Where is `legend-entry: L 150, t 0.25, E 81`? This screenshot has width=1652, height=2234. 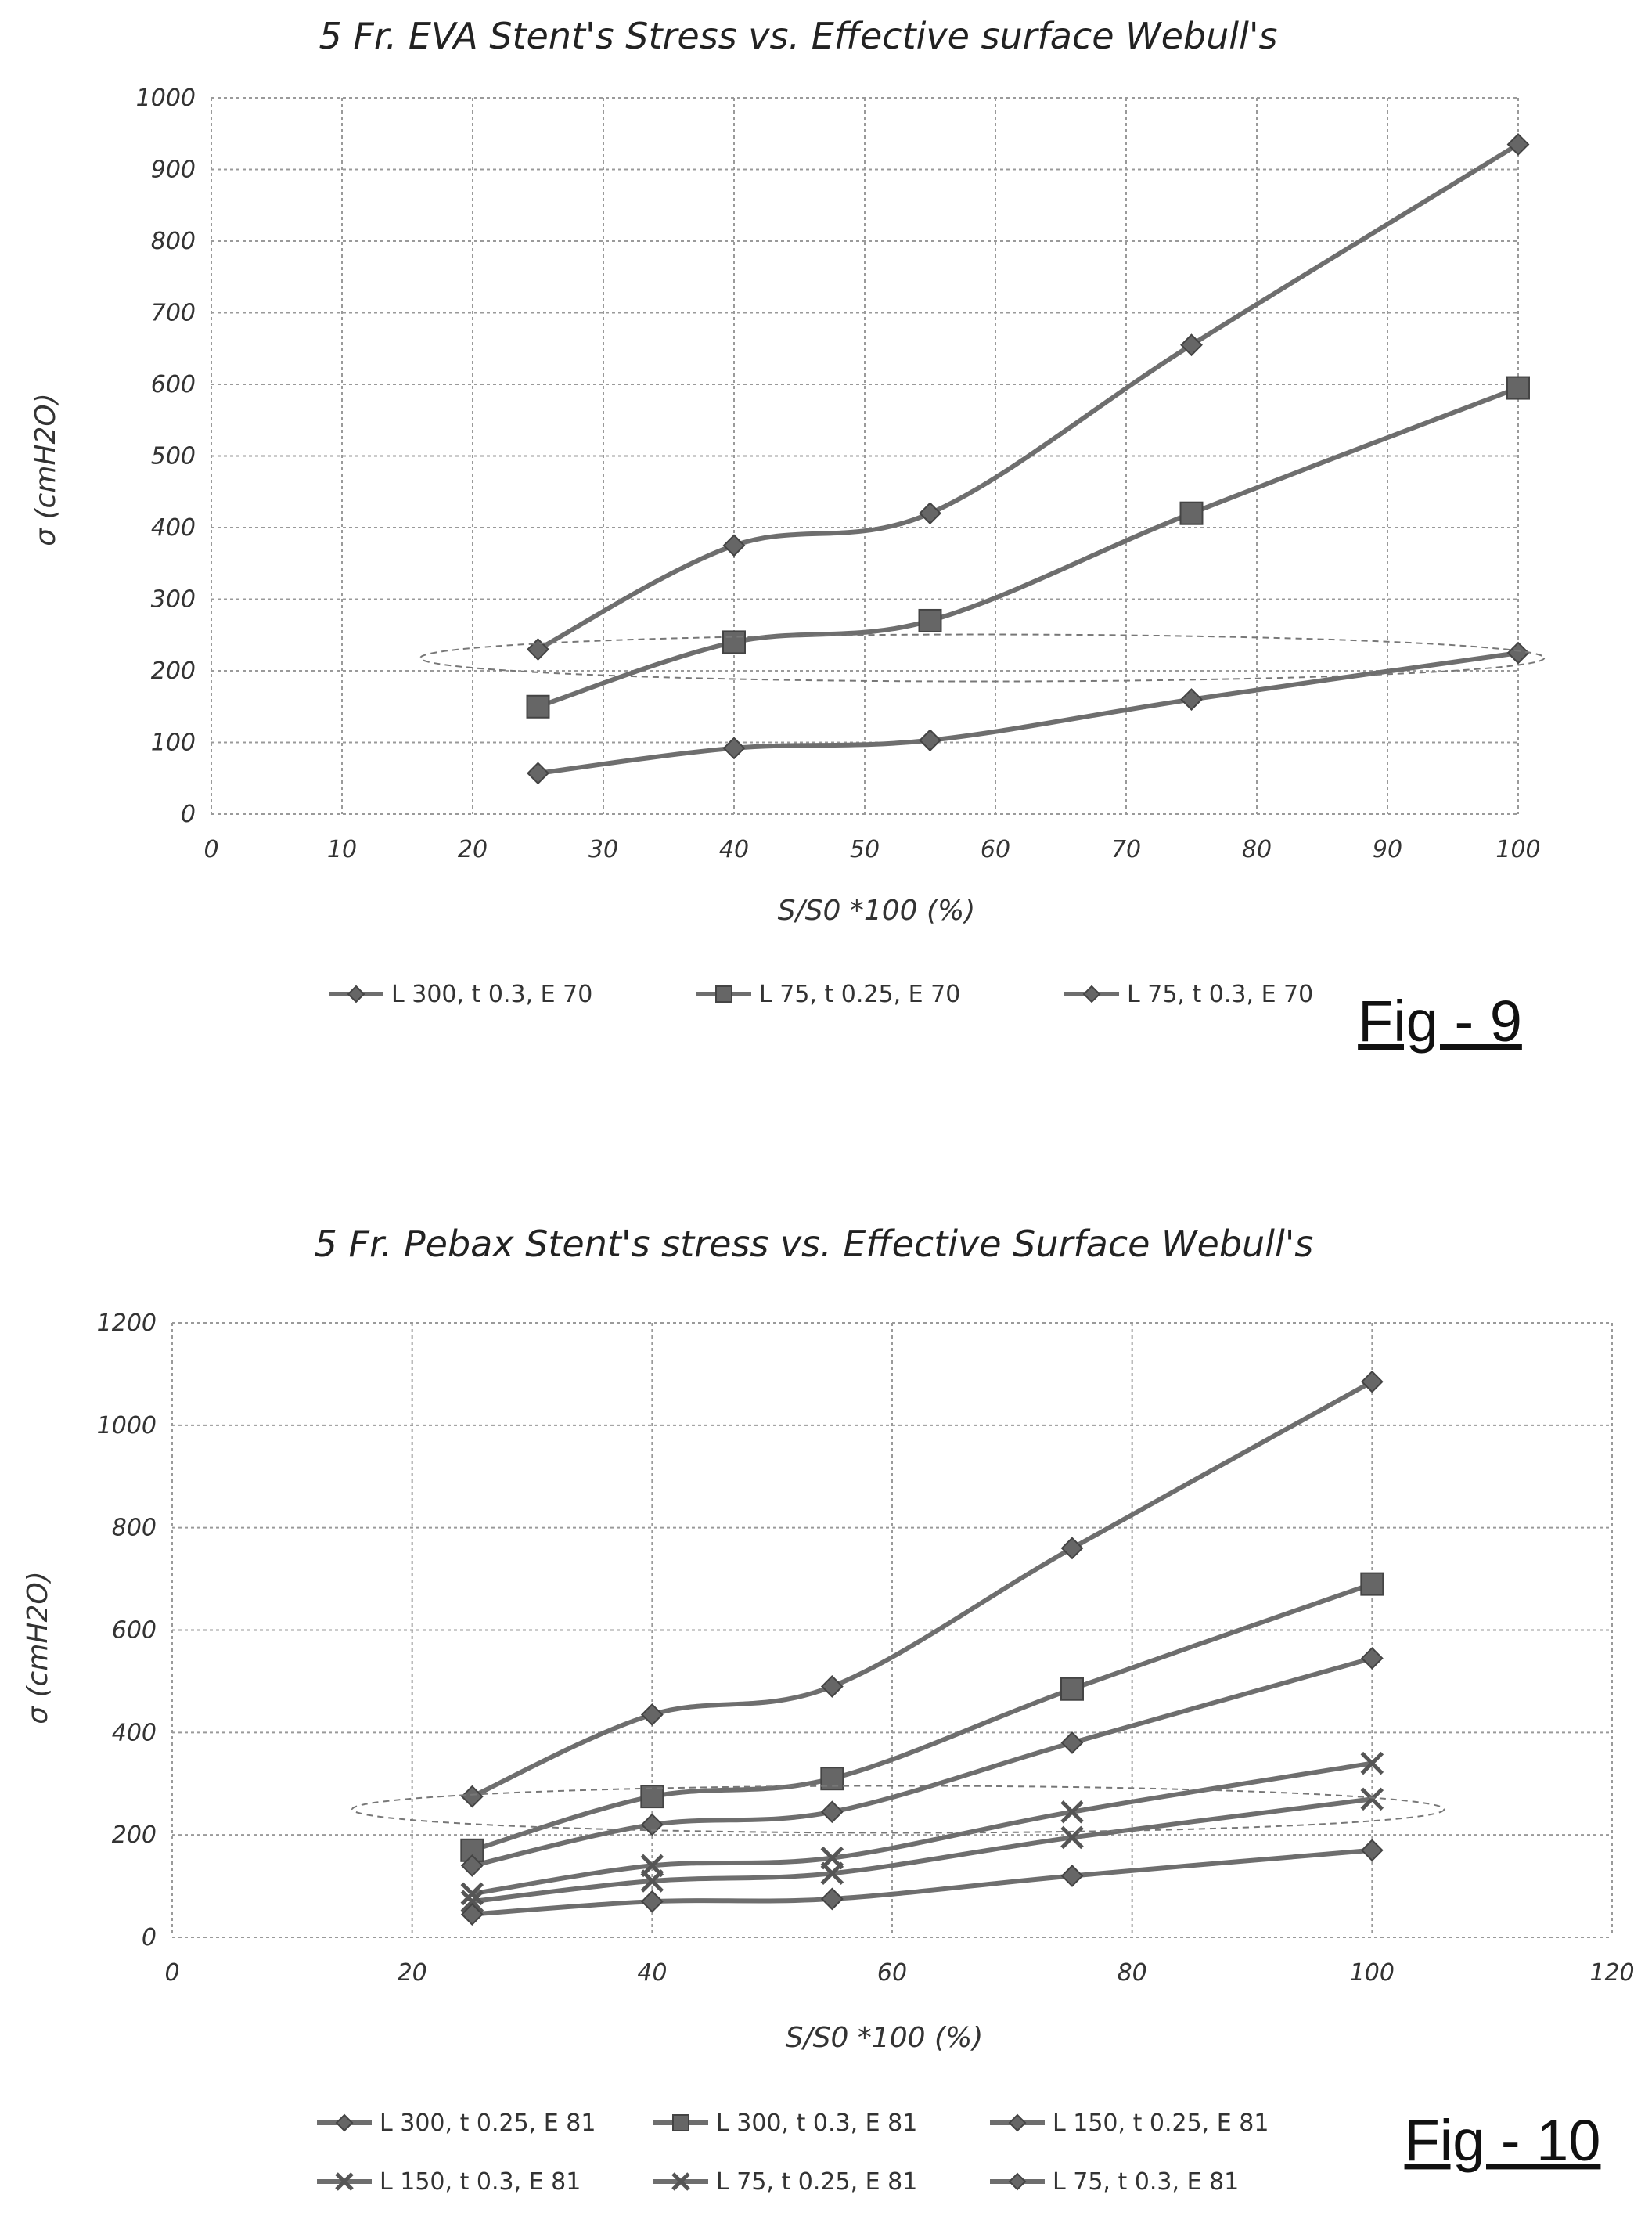 legend-entry: L 150, t 0.25, E 81 is located at coordinates (1161, 2124).